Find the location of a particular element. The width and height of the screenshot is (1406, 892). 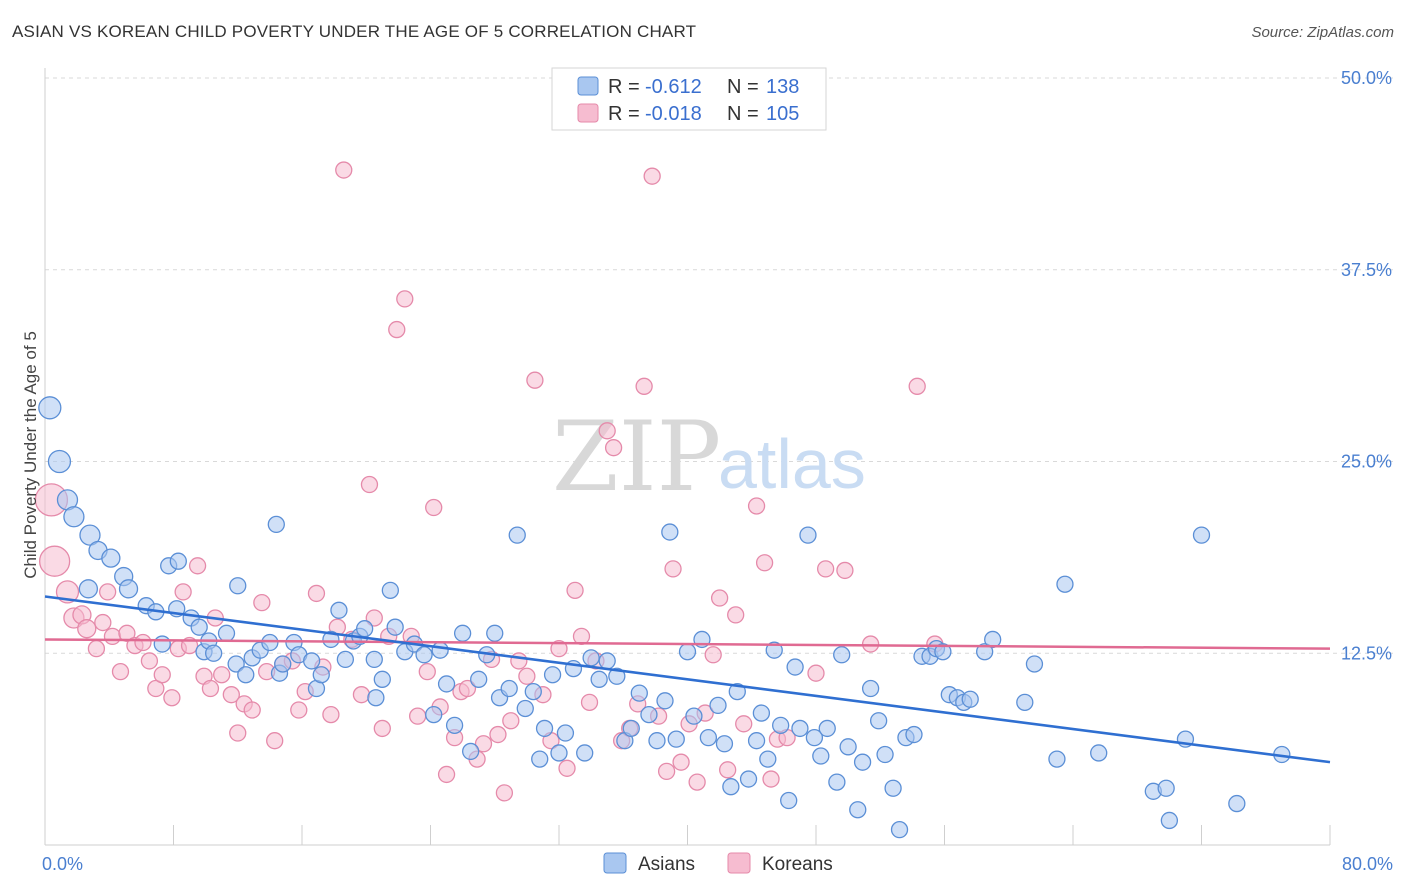

y-tick-labels: 12.5% 25.0% 37.5% 50.0% is located at coordinates (1366, 365).